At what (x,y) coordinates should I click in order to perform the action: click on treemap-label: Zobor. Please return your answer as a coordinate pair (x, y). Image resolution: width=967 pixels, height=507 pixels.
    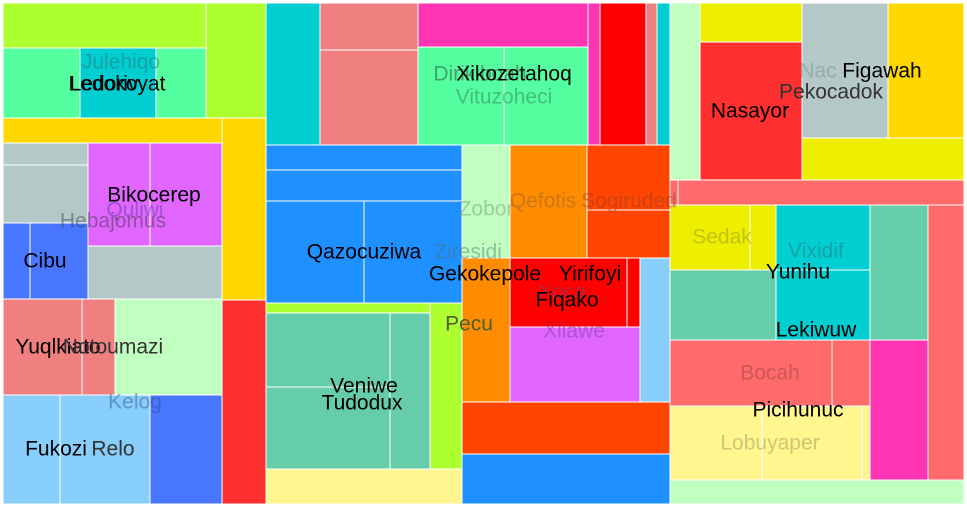
    Looking at the image, I should click on (486, 209).